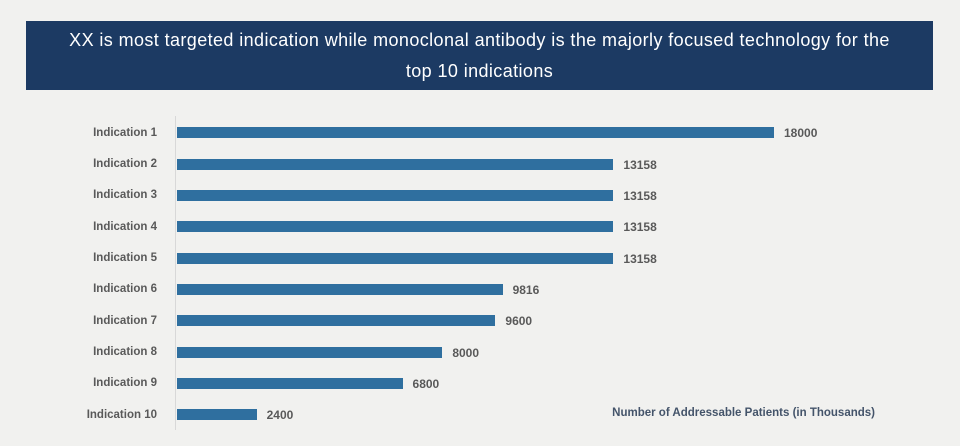 Image resolution: width=960 pixels, height=446 pixels. I want to click on chart-row: Indication 1 18000, so click(480, 132).